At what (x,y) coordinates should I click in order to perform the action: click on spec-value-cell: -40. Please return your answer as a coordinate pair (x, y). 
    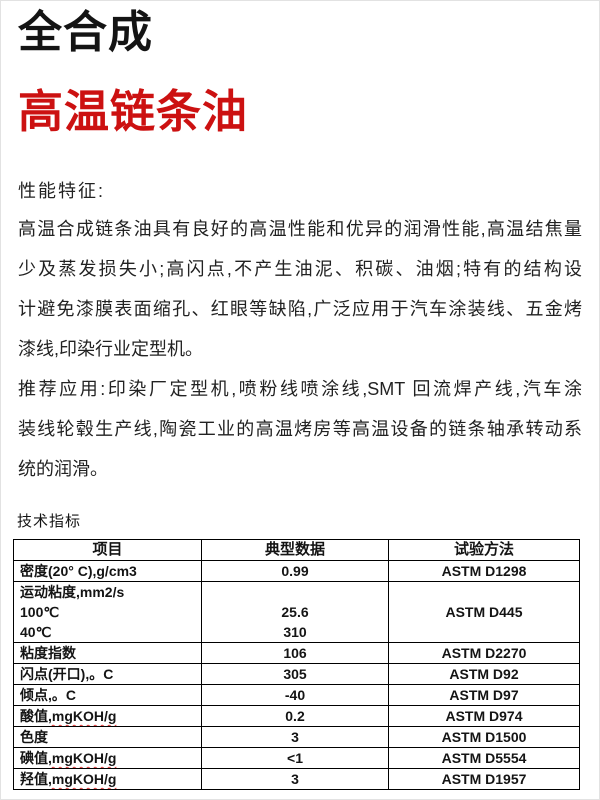
    Looking at the image, I should click on (295, 695).